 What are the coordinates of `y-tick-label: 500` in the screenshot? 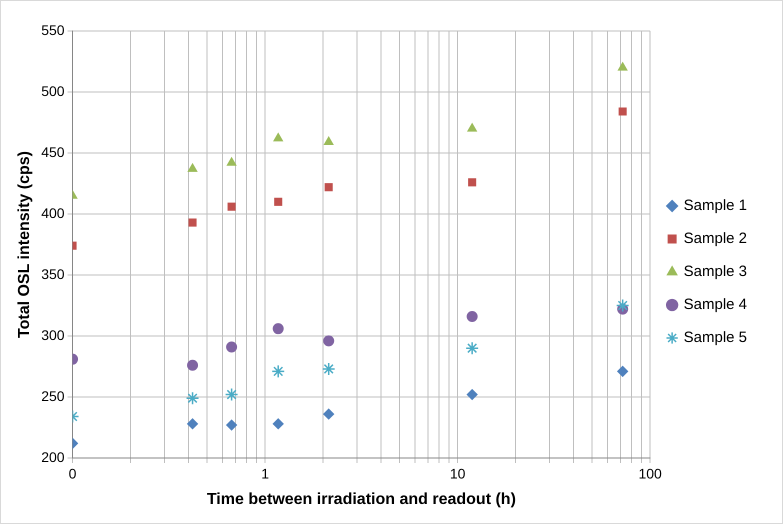 It's located at (53, 90).